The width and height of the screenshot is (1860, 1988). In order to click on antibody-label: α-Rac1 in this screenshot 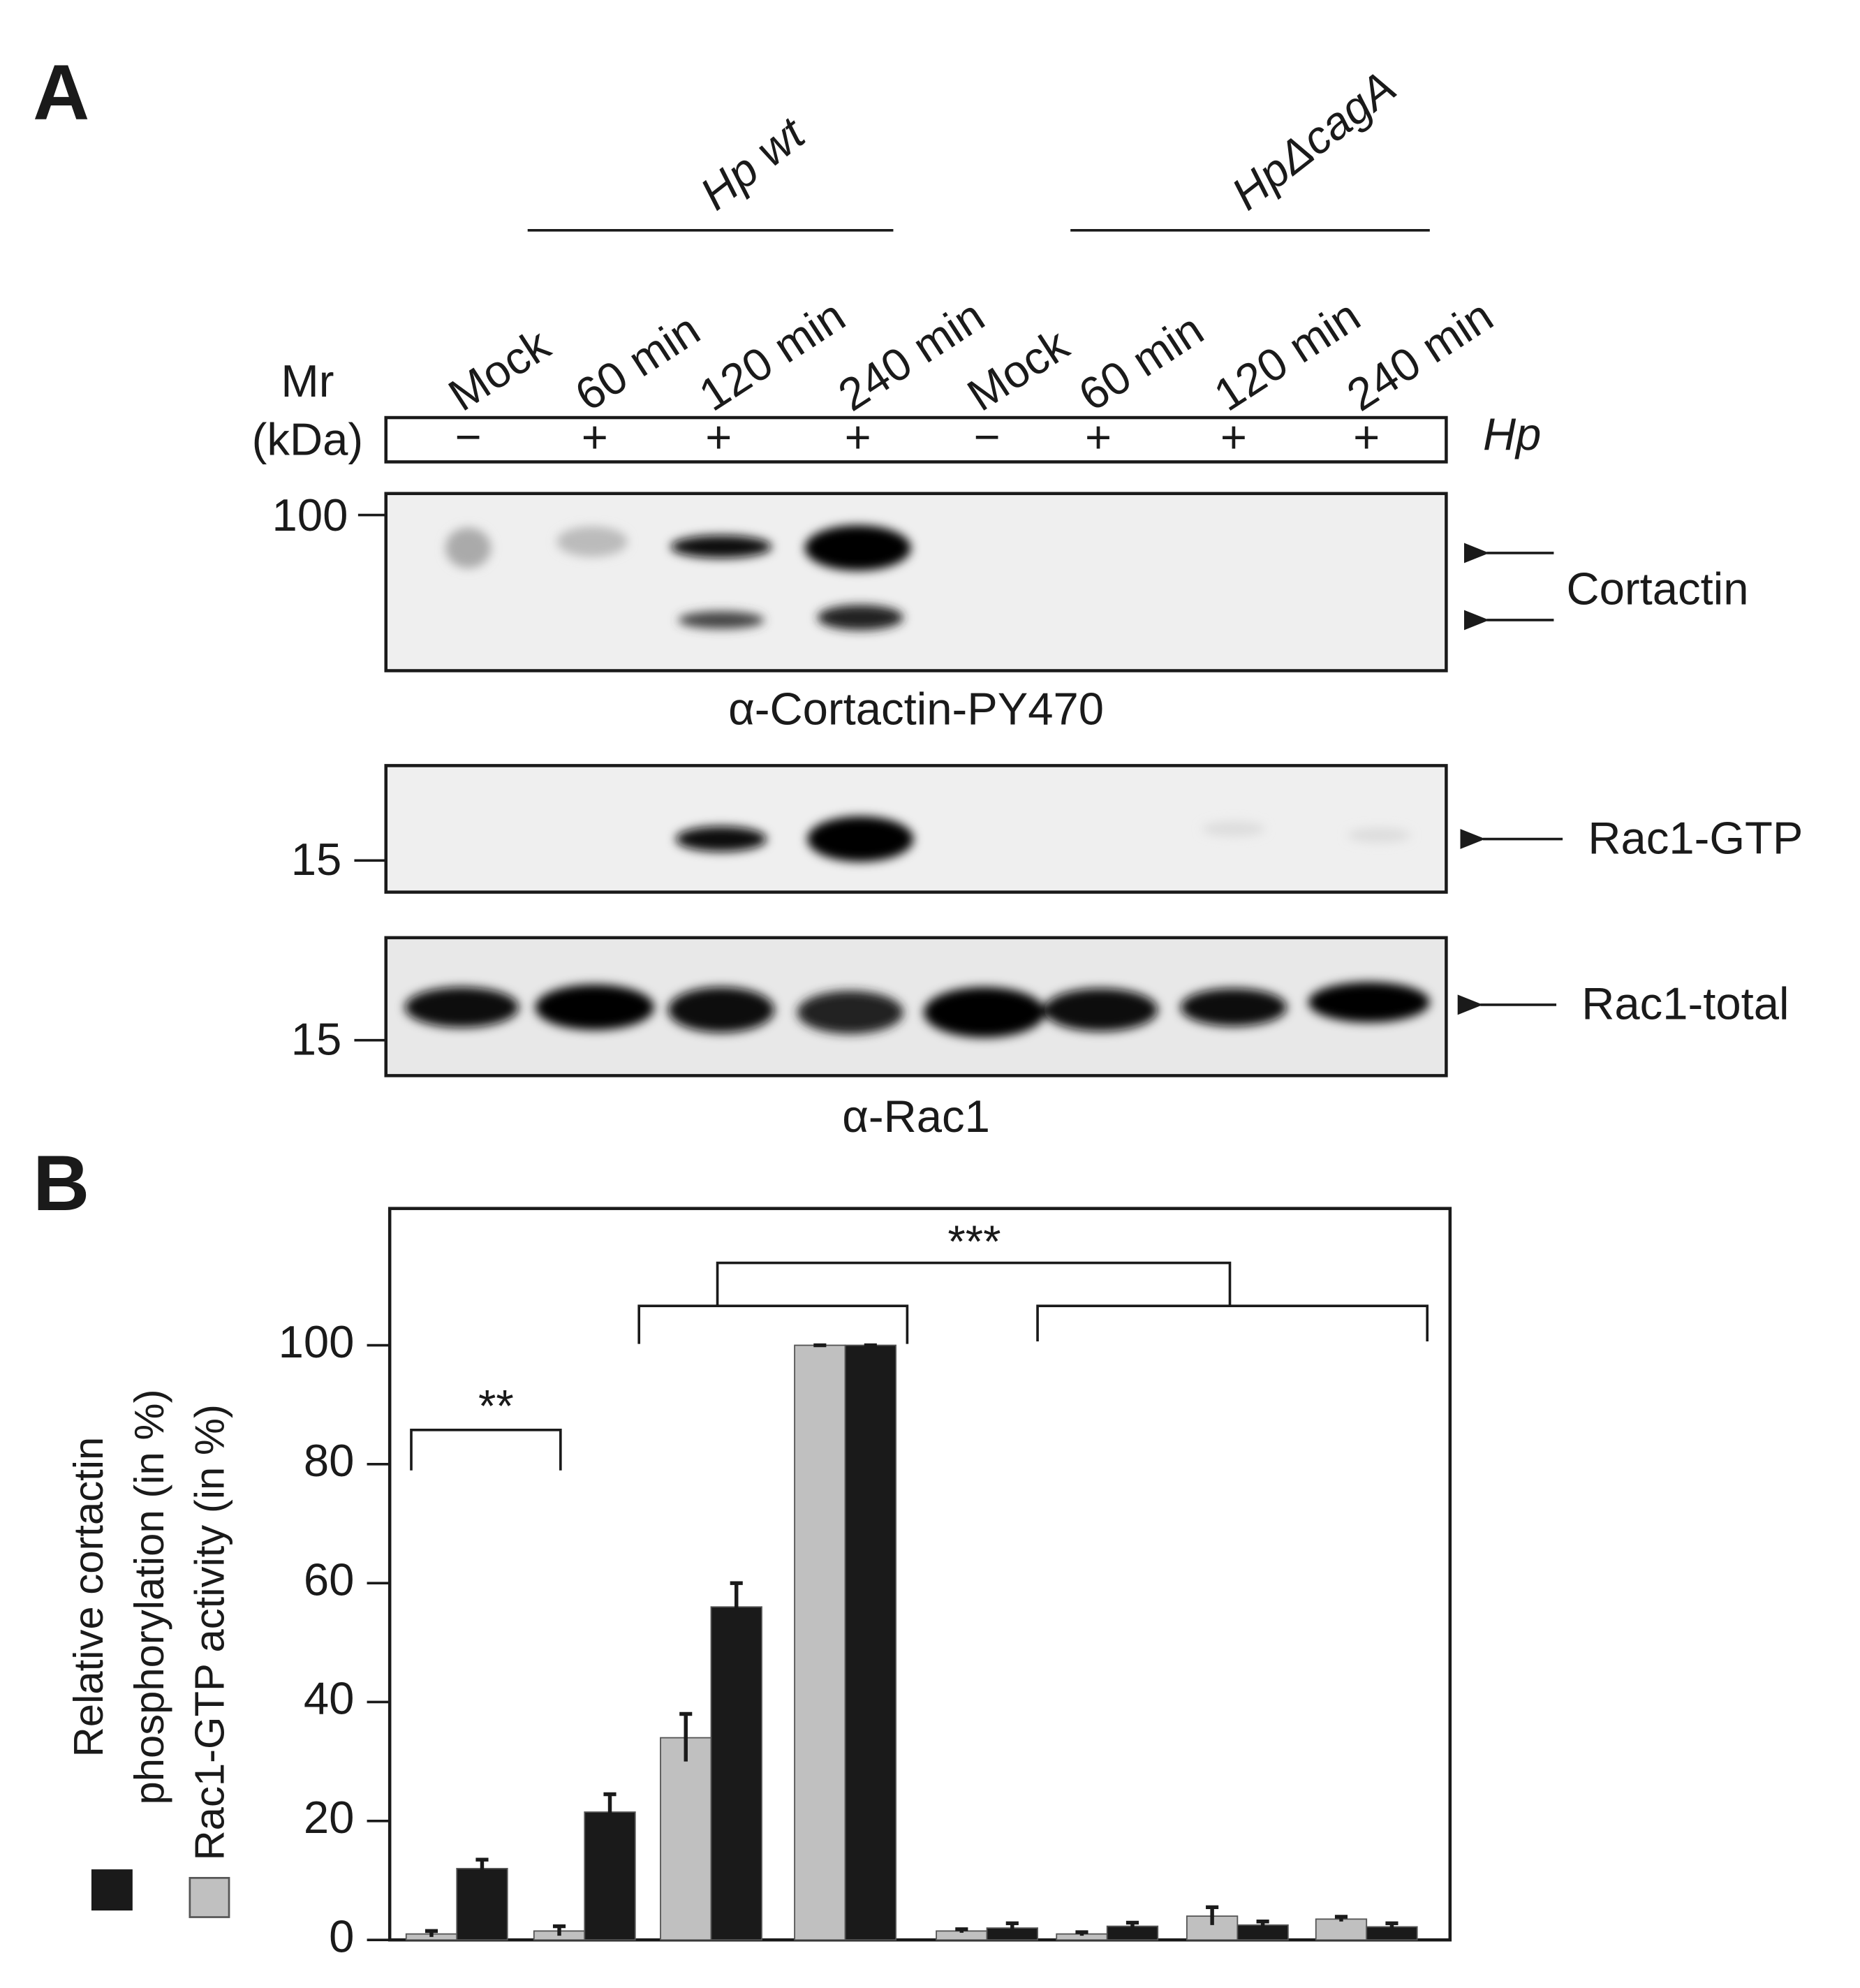, I will do `click(916, 1116)`.